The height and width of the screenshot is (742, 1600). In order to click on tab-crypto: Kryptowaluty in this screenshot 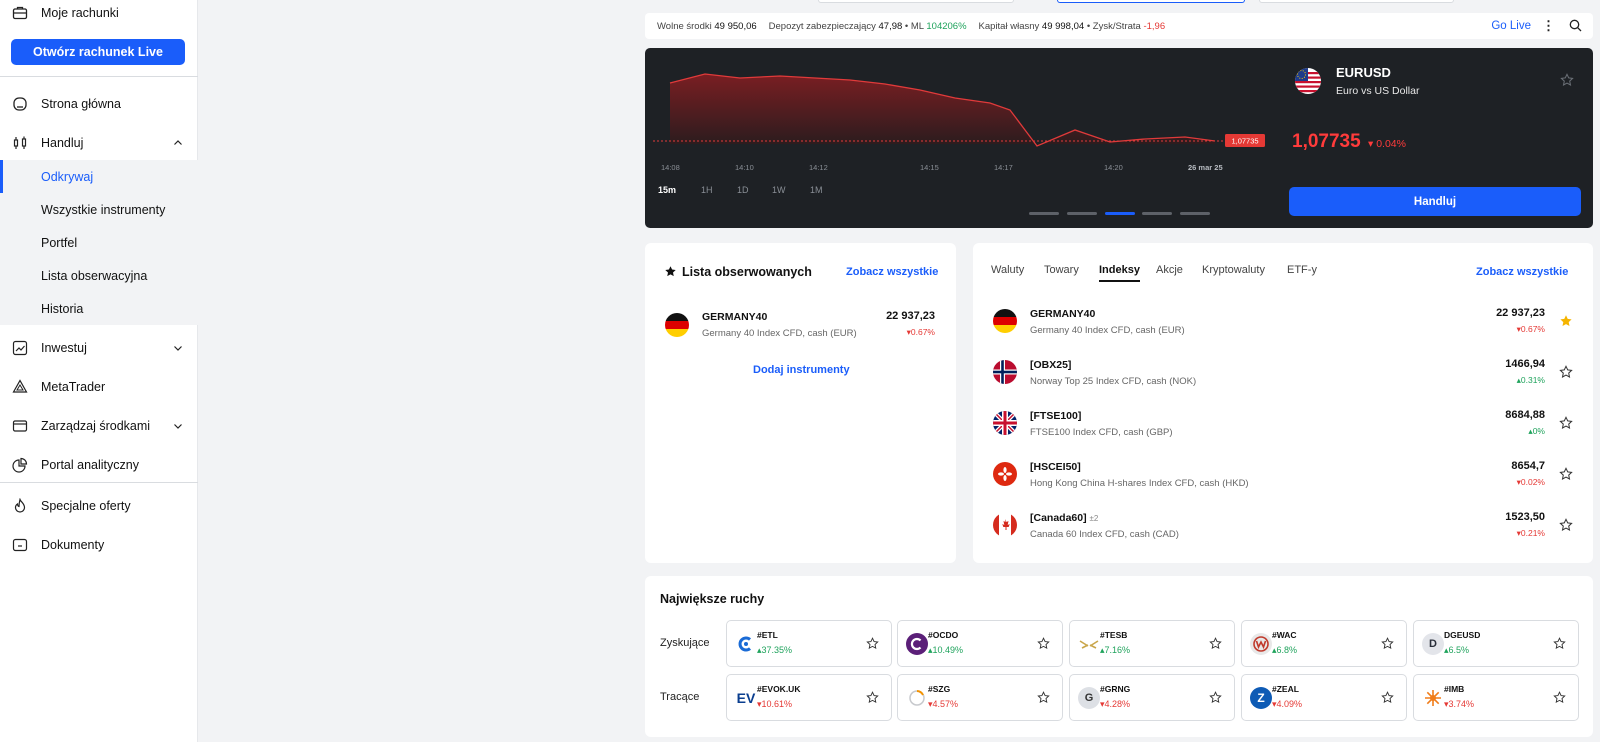, I will do `click(1233, 270)`.